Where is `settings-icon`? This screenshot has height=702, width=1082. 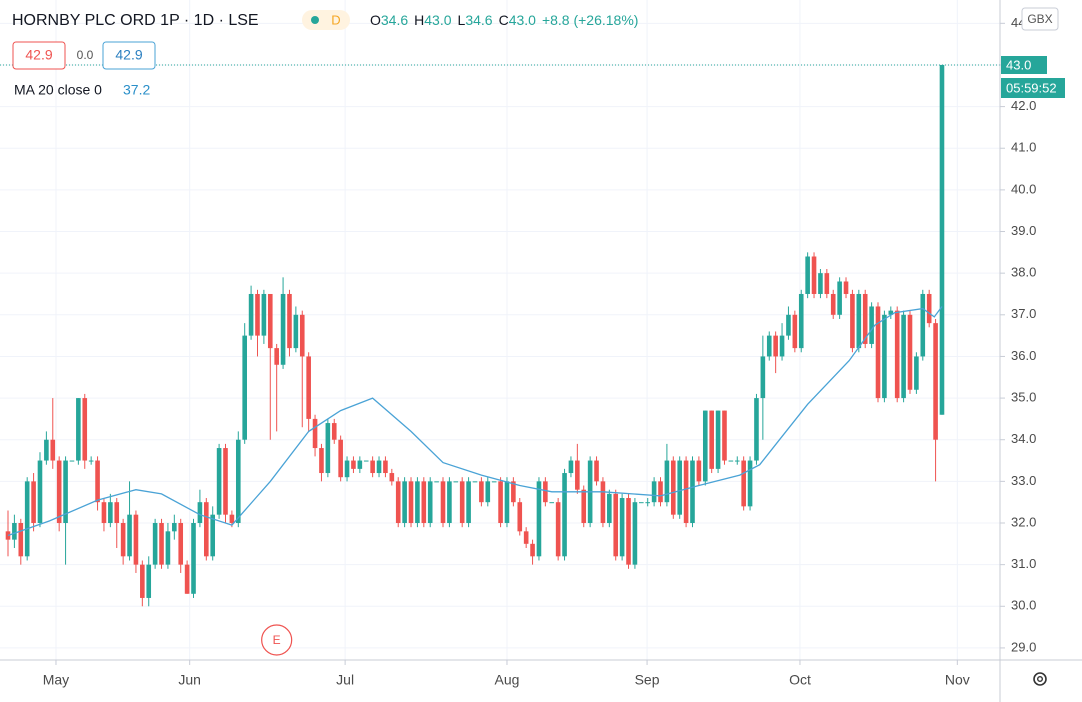 settings-icon is located at coordinates (1040, 679).